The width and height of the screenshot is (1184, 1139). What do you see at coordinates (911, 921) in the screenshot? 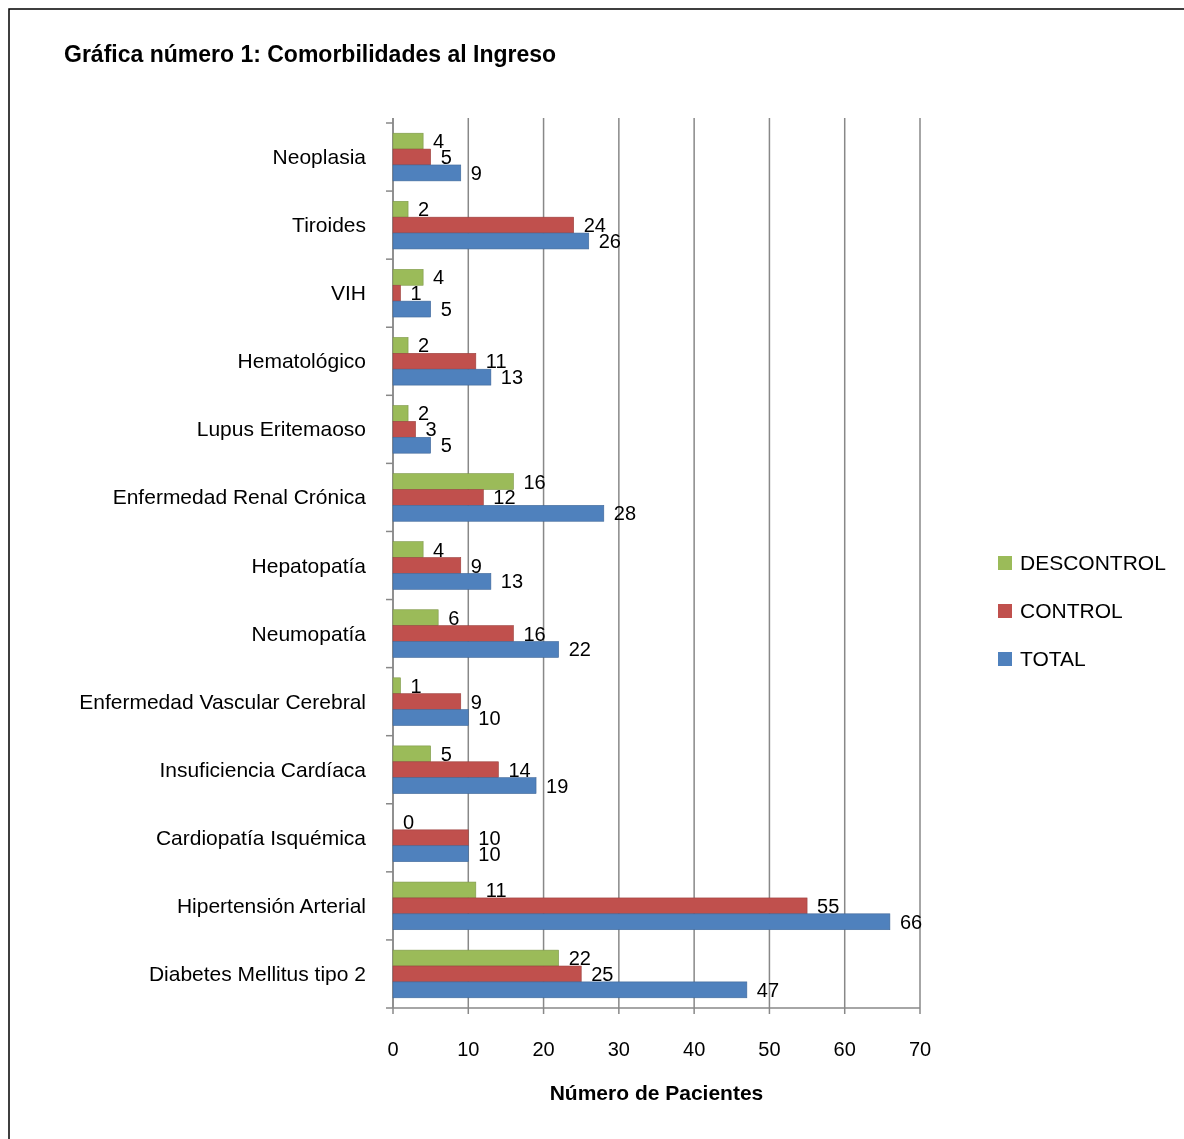
I see `data-label: 66` at bounding box center [911, 921].